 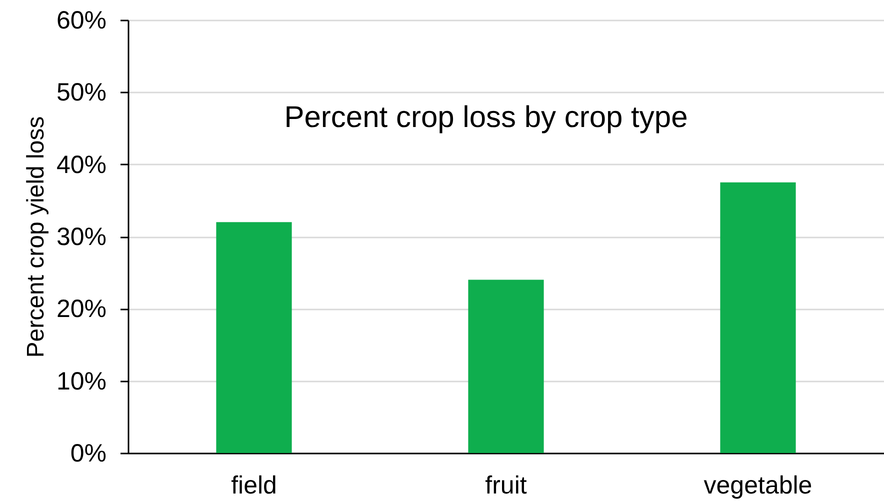 What do you see at coordinates (81, 237) in the screenshot?
I see `y-tick-label: 30%` at bounding box center [81, 237].